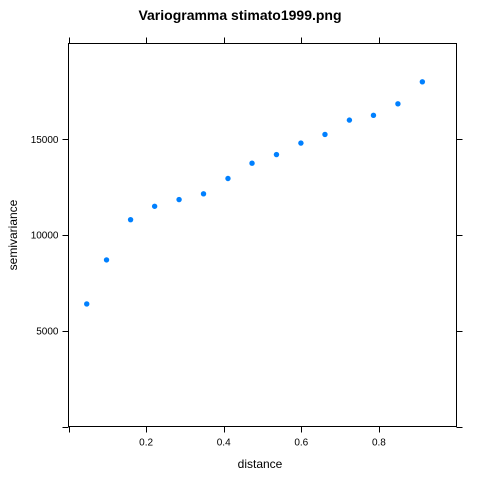 The width and height of the screenshot is (480, 480). I want to click on y-tick-label: 15000, so click(45, 140).